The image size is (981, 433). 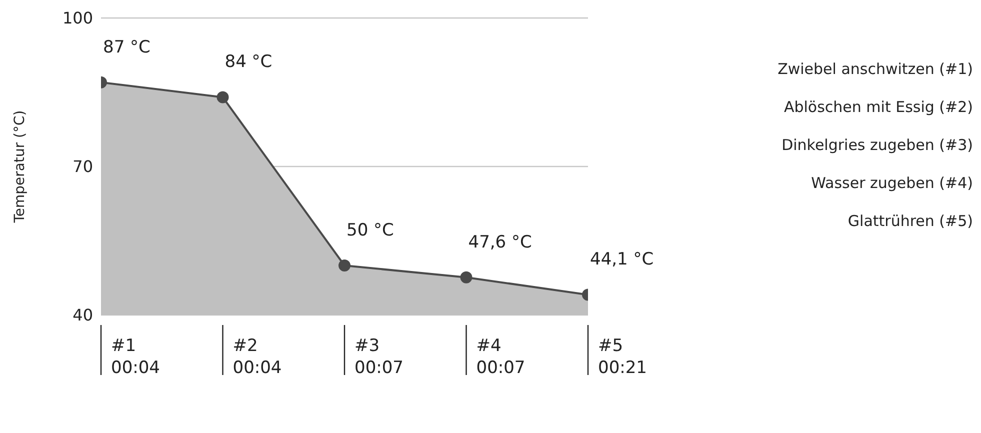 What do you see at coordinates (877, 145) in the screenshot?
I see `text: Dinkelgries zugeben (#3)` at bounding box center [877, 145].